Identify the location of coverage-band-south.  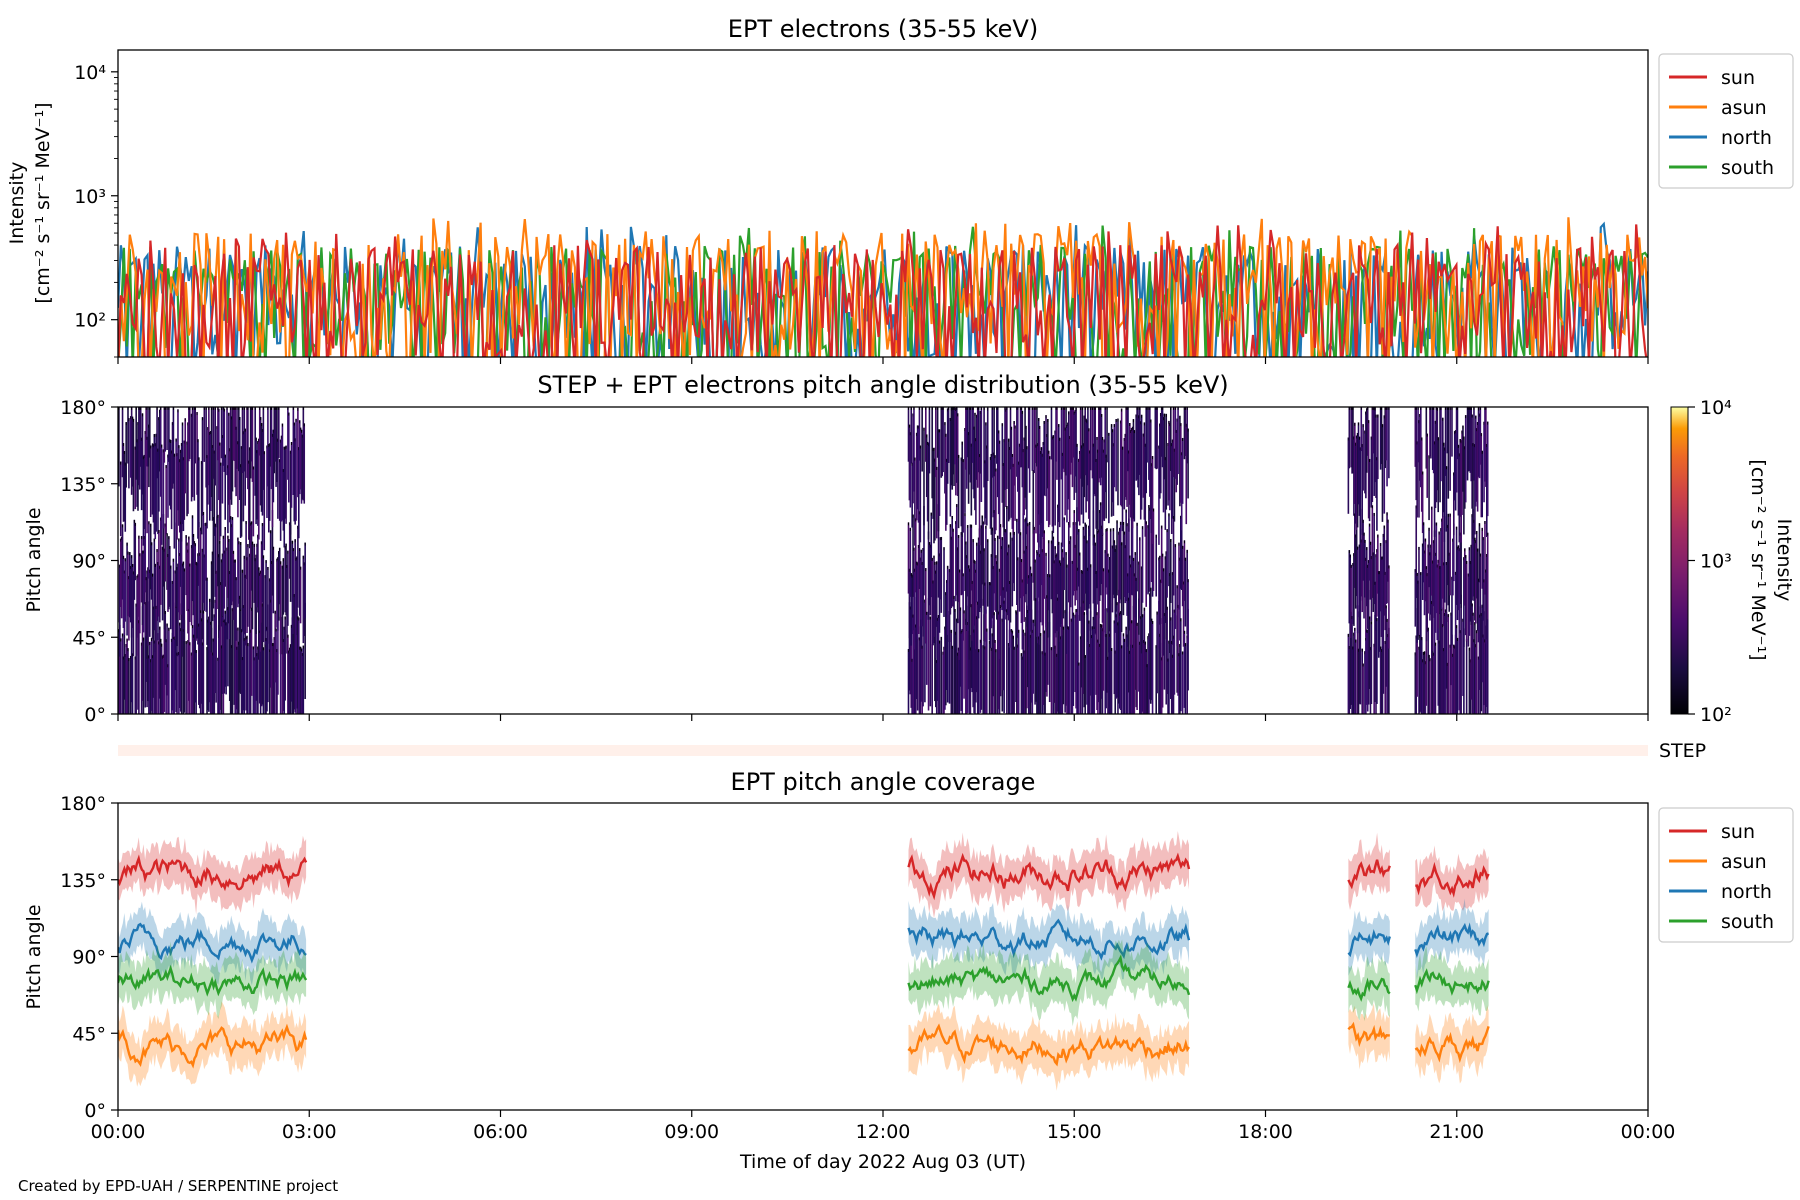
(1452, 981).